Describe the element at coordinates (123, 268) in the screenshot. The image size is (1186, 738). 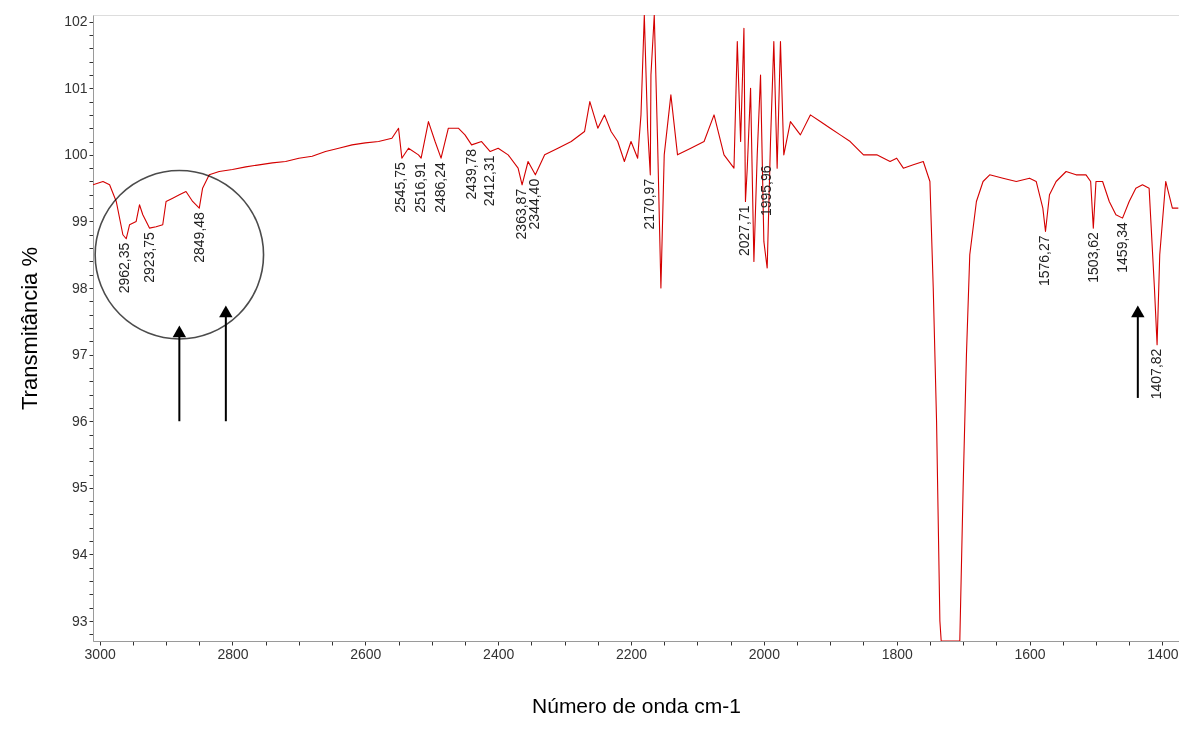
I see `annotation: 2962,35` at that location.